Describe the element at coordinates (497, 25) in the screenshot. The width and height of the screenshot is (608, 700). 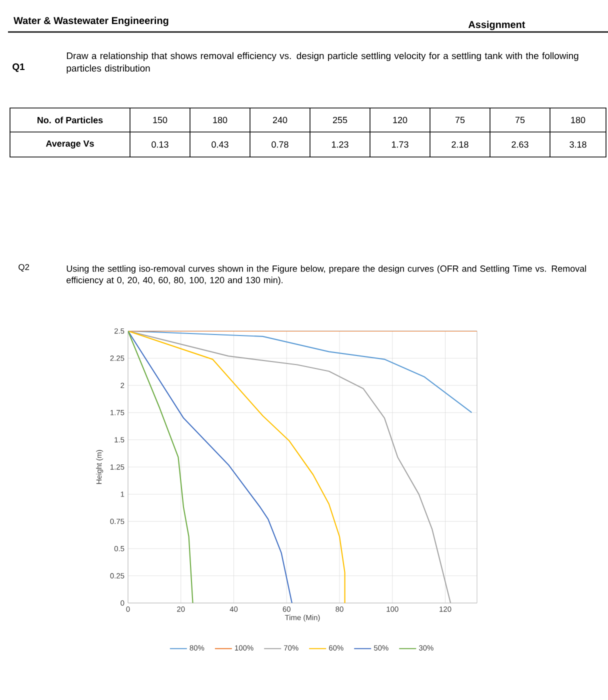
I see `text: Assignment` at that location.